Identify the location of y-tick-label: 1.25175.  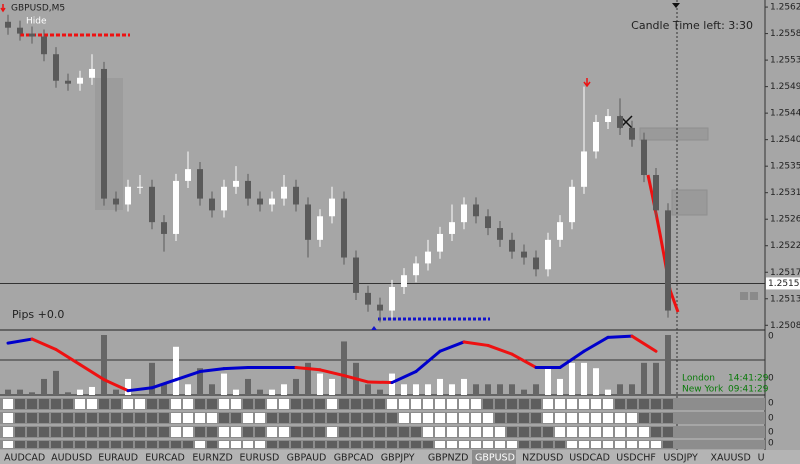
(785, 273).